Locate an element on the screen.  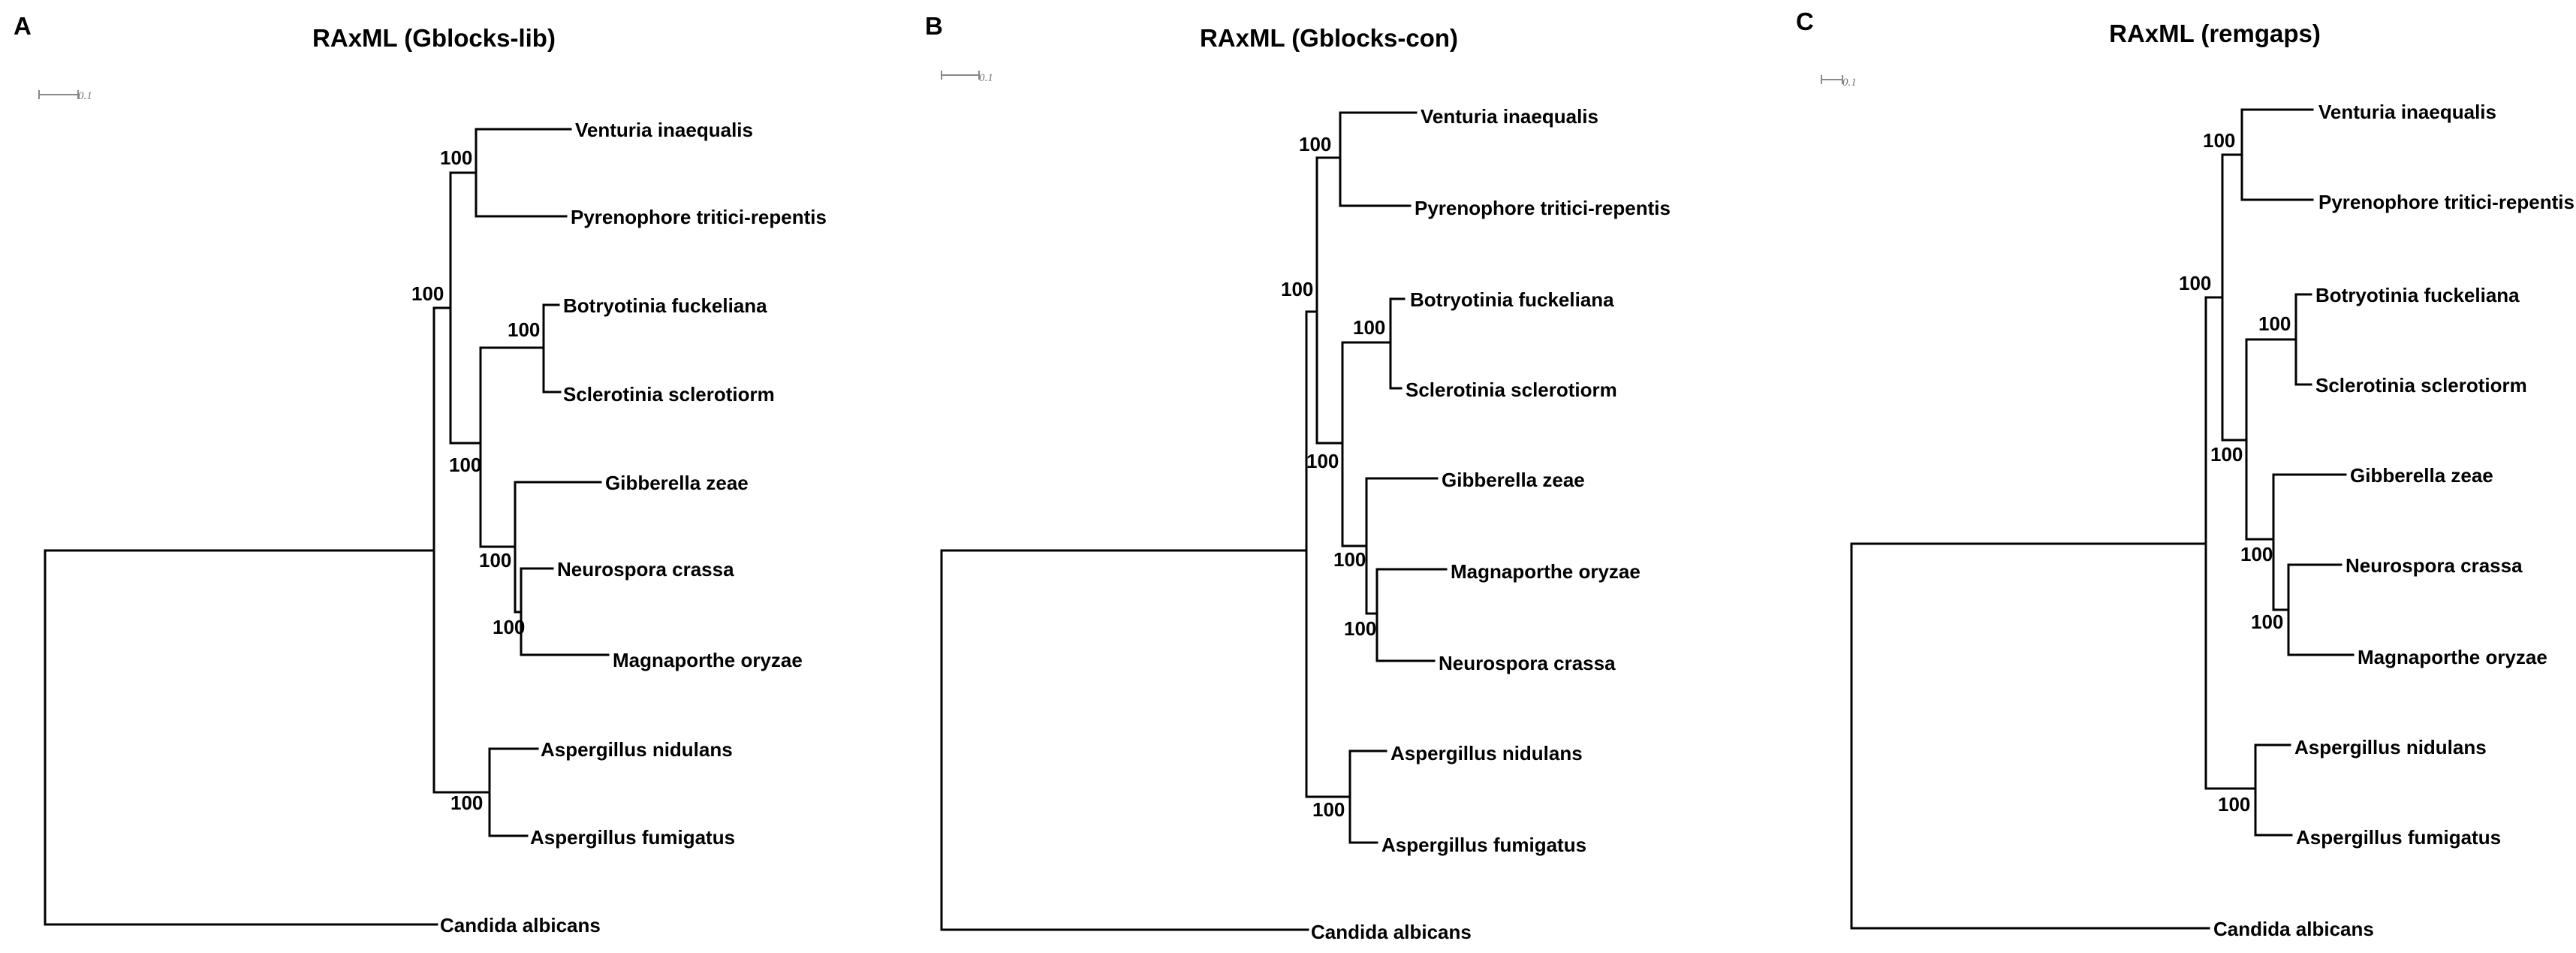
panel-title: RAxML (Gblocks-lib) is located at coordinates (434, 38).